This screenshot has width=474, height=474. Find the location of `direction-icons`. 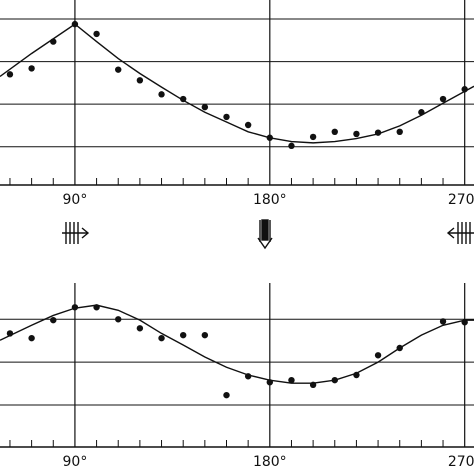

direction-icons is located at coordinates (268, 234).